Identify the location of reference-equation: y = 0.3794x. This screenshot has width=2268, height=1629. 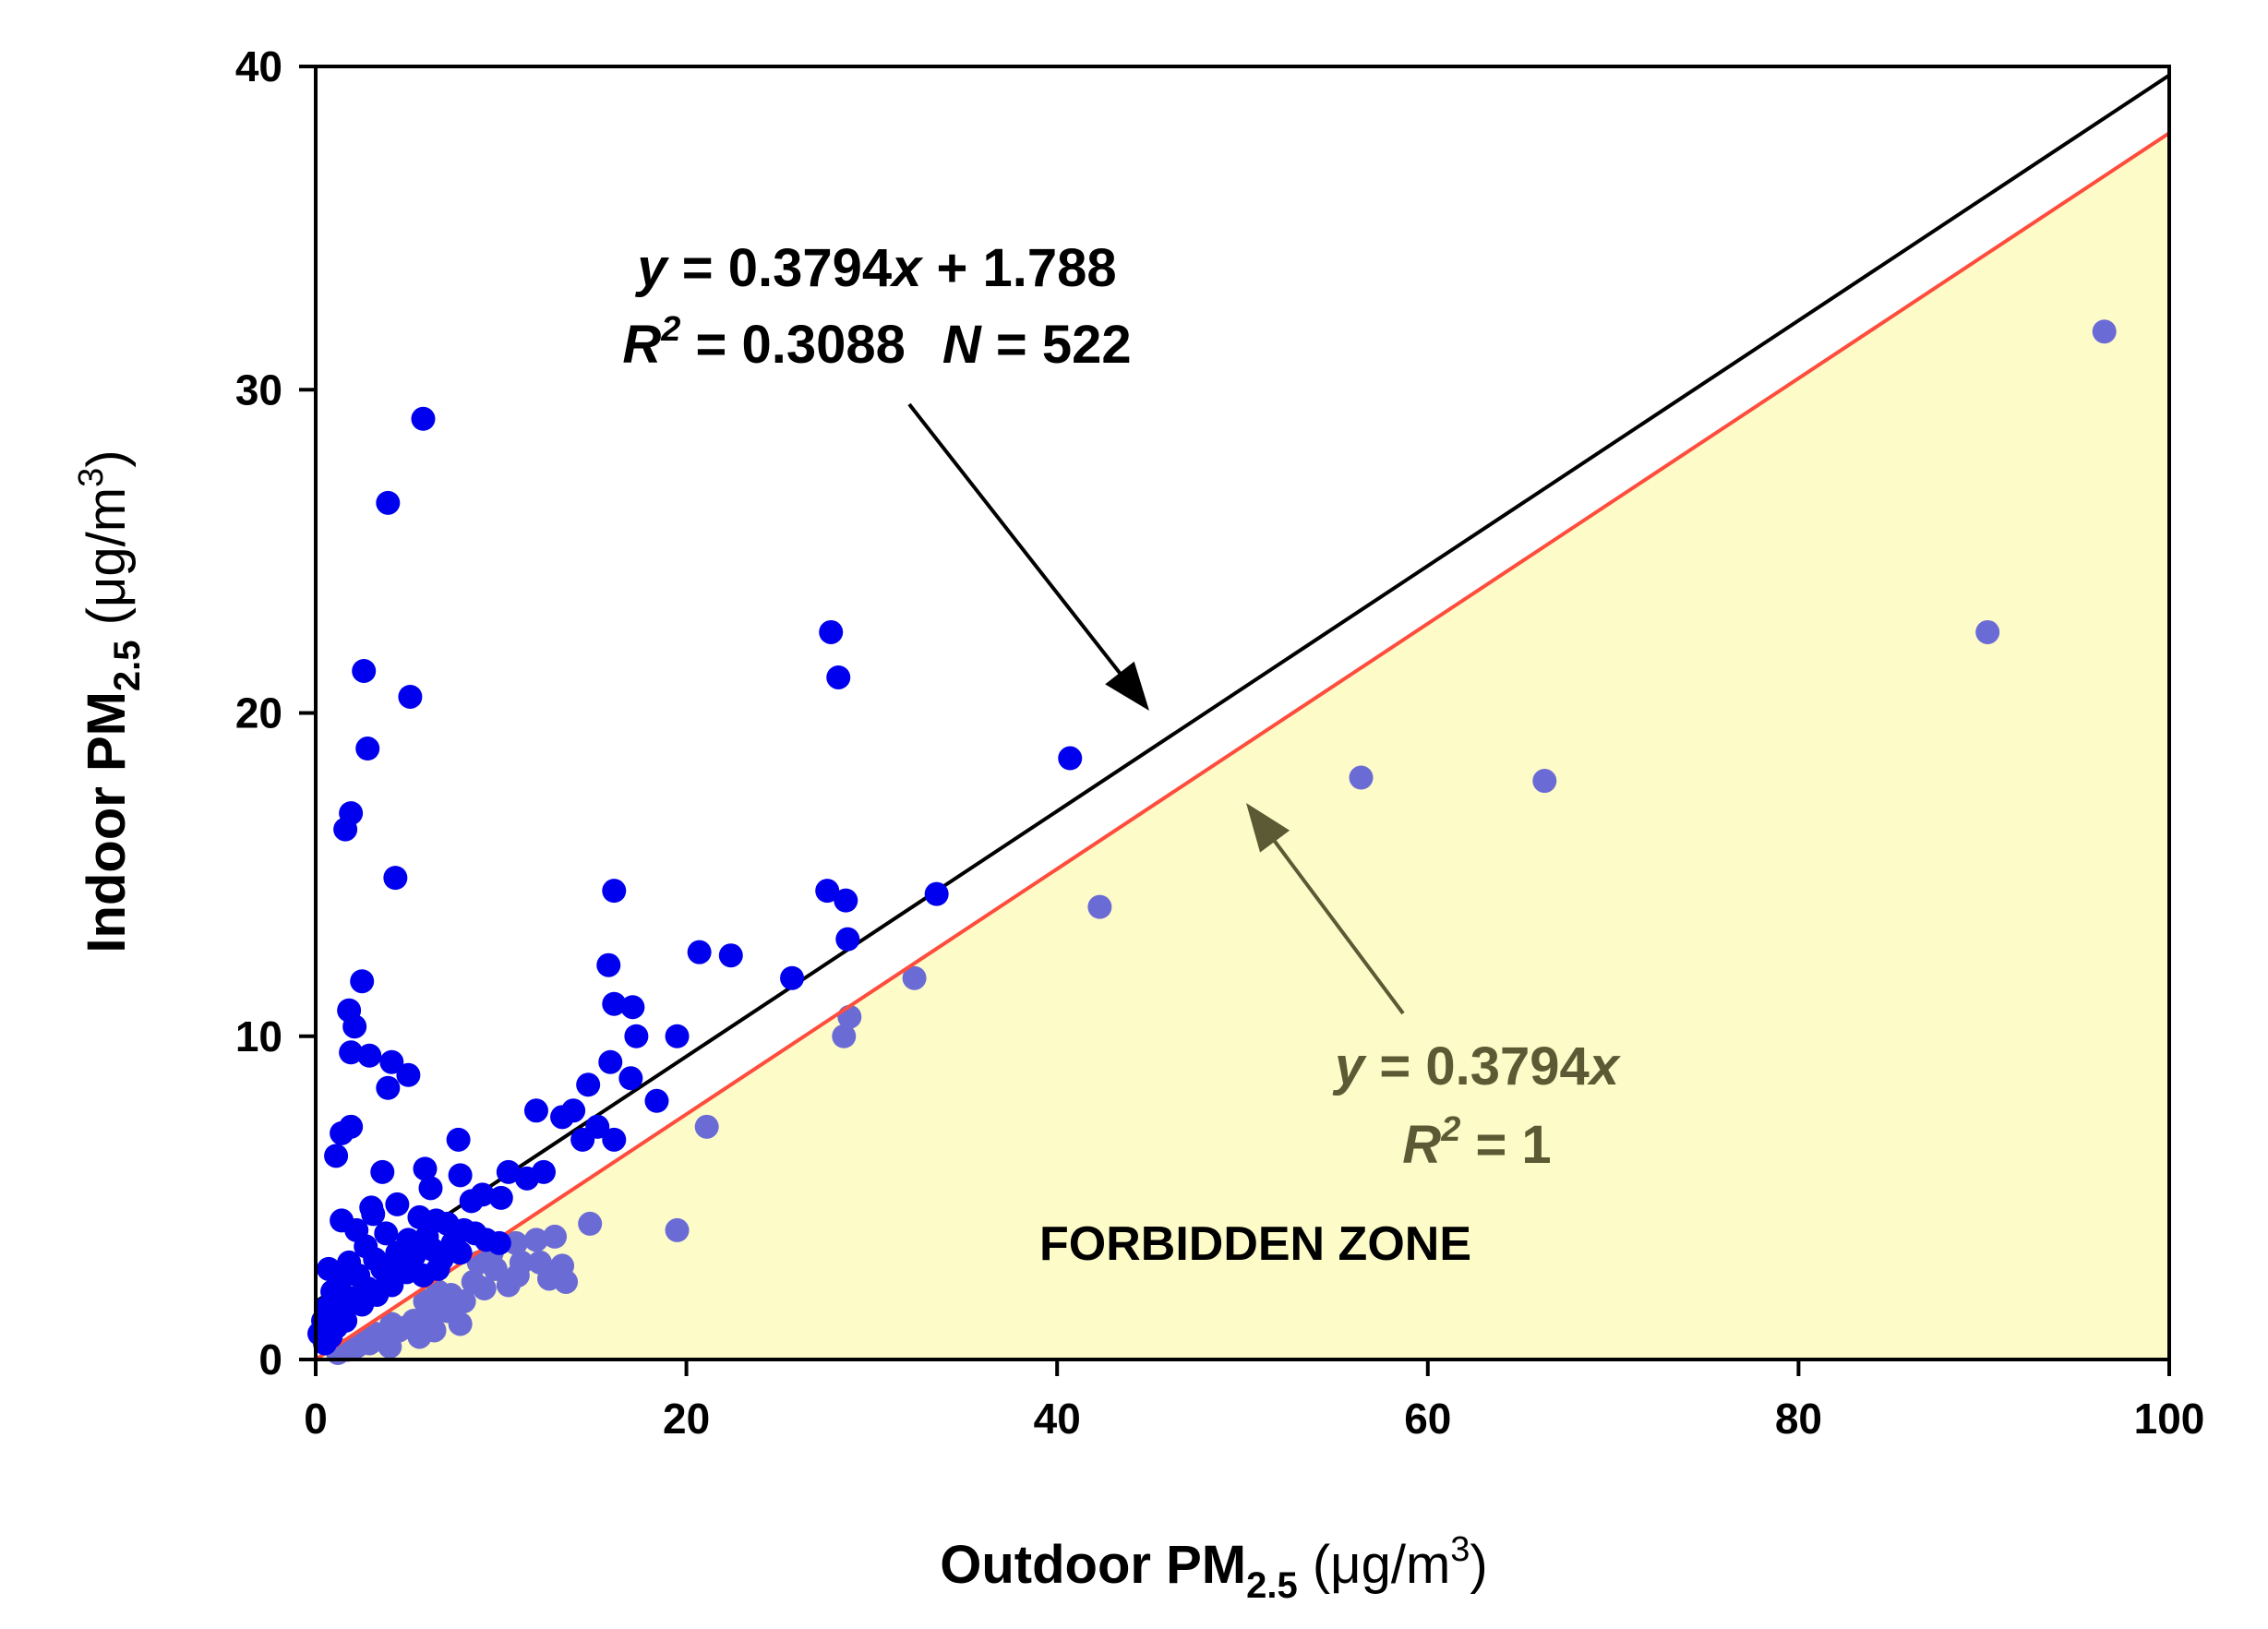
(1477, 1066).